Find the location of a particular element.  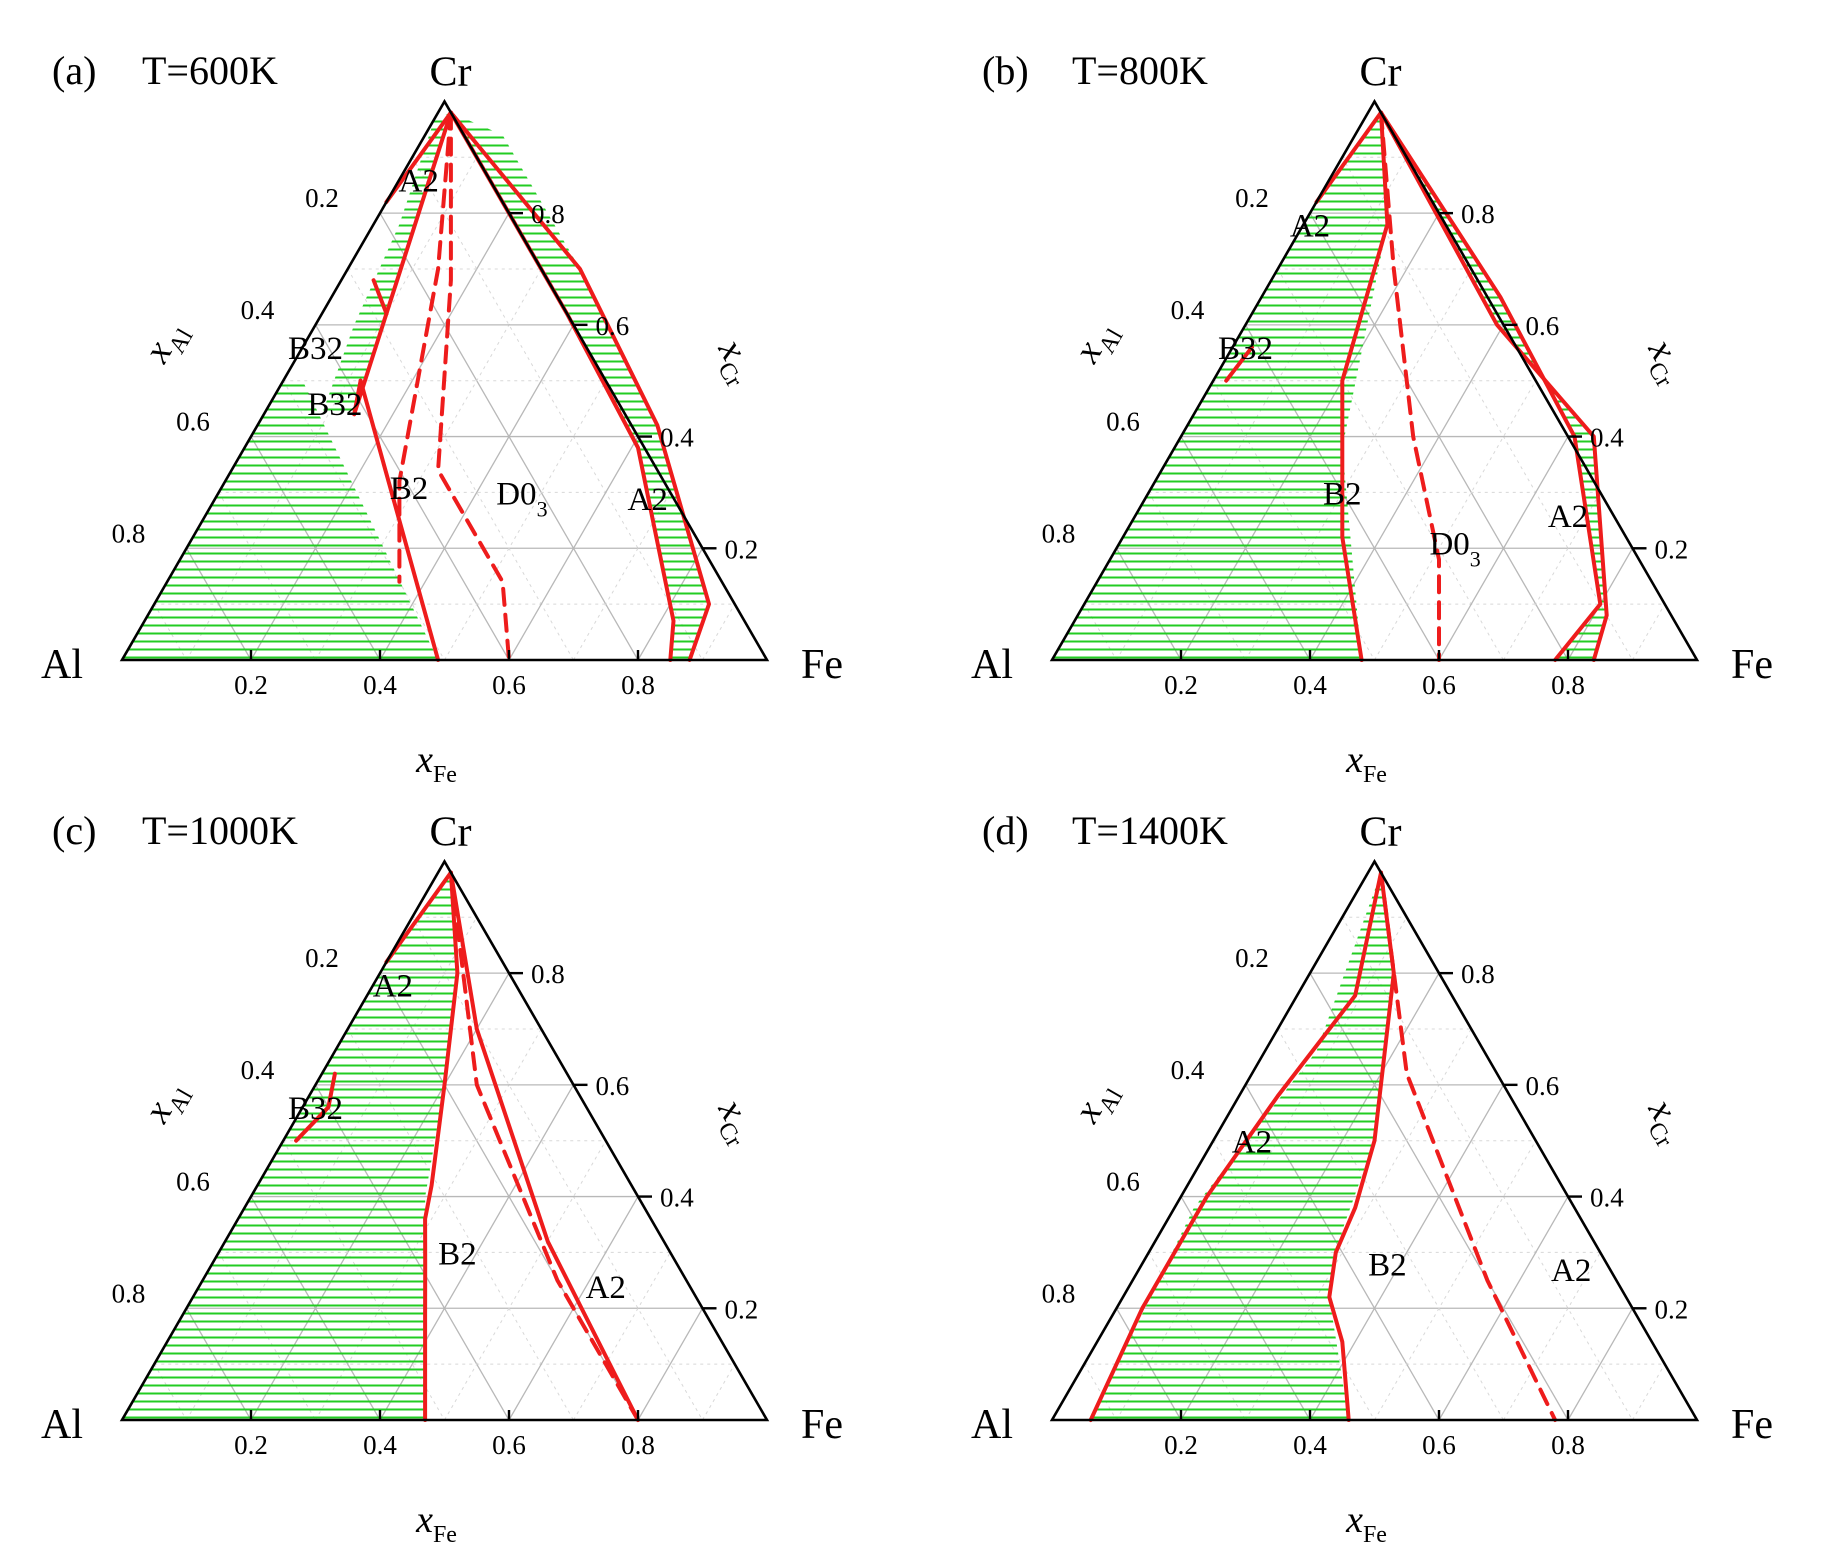

temperature-label: T=1000K is located at coordinates (220, 830).